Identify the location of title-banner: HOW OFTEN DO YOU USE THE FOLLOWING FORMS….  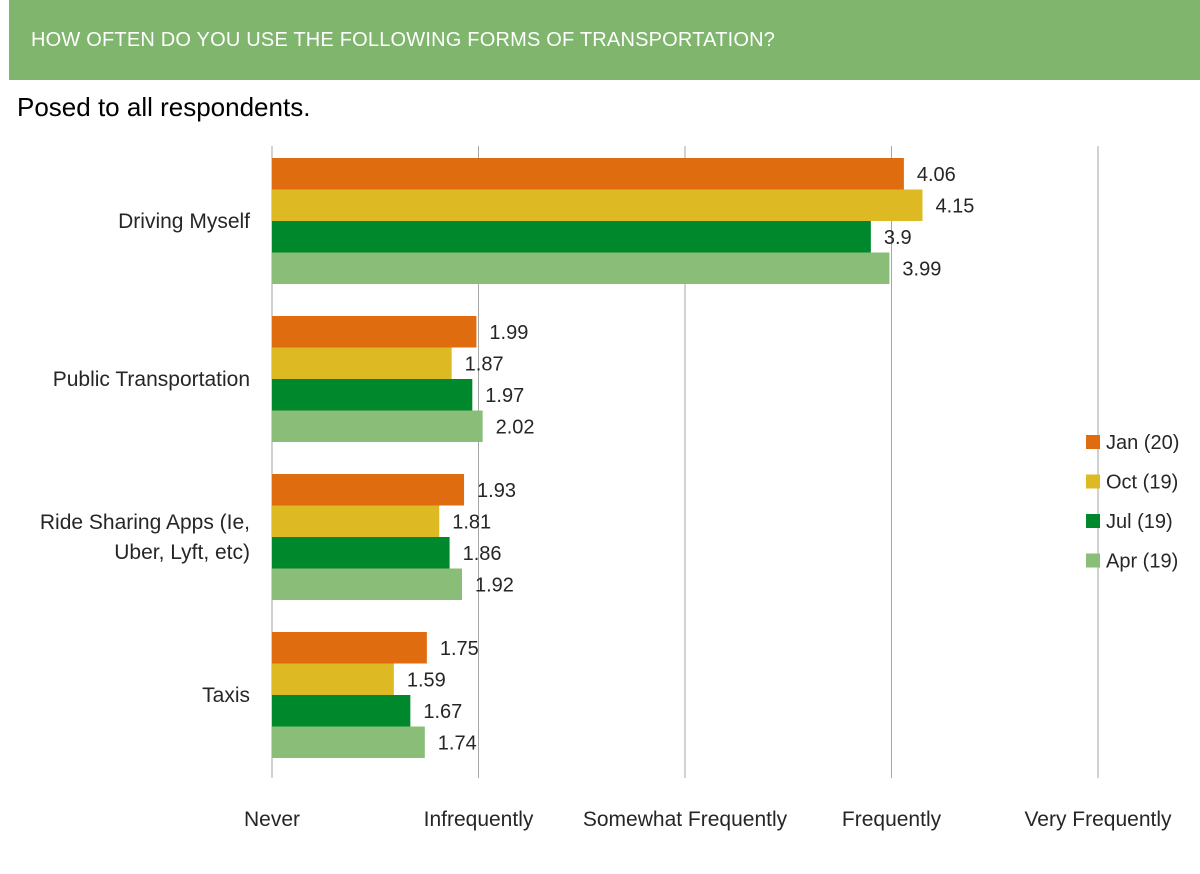
(604, 40).